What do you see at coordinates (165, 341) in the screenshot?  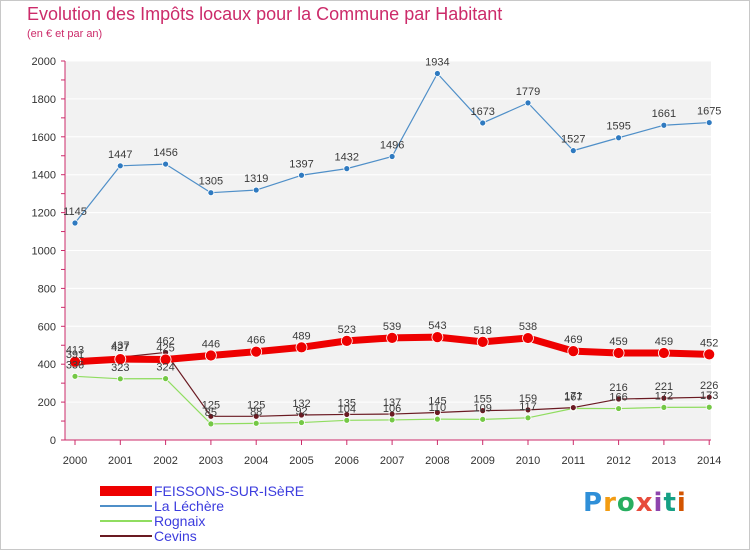 I see `data-label: 462` at bounding box center [165, 341].